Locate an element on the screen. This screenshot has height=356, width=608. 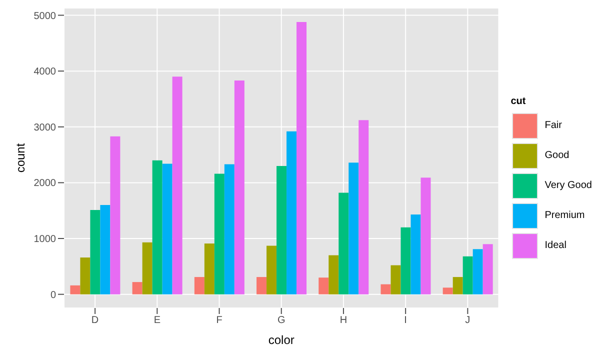
x-axis-title: color is located at coordinates (281, 340).